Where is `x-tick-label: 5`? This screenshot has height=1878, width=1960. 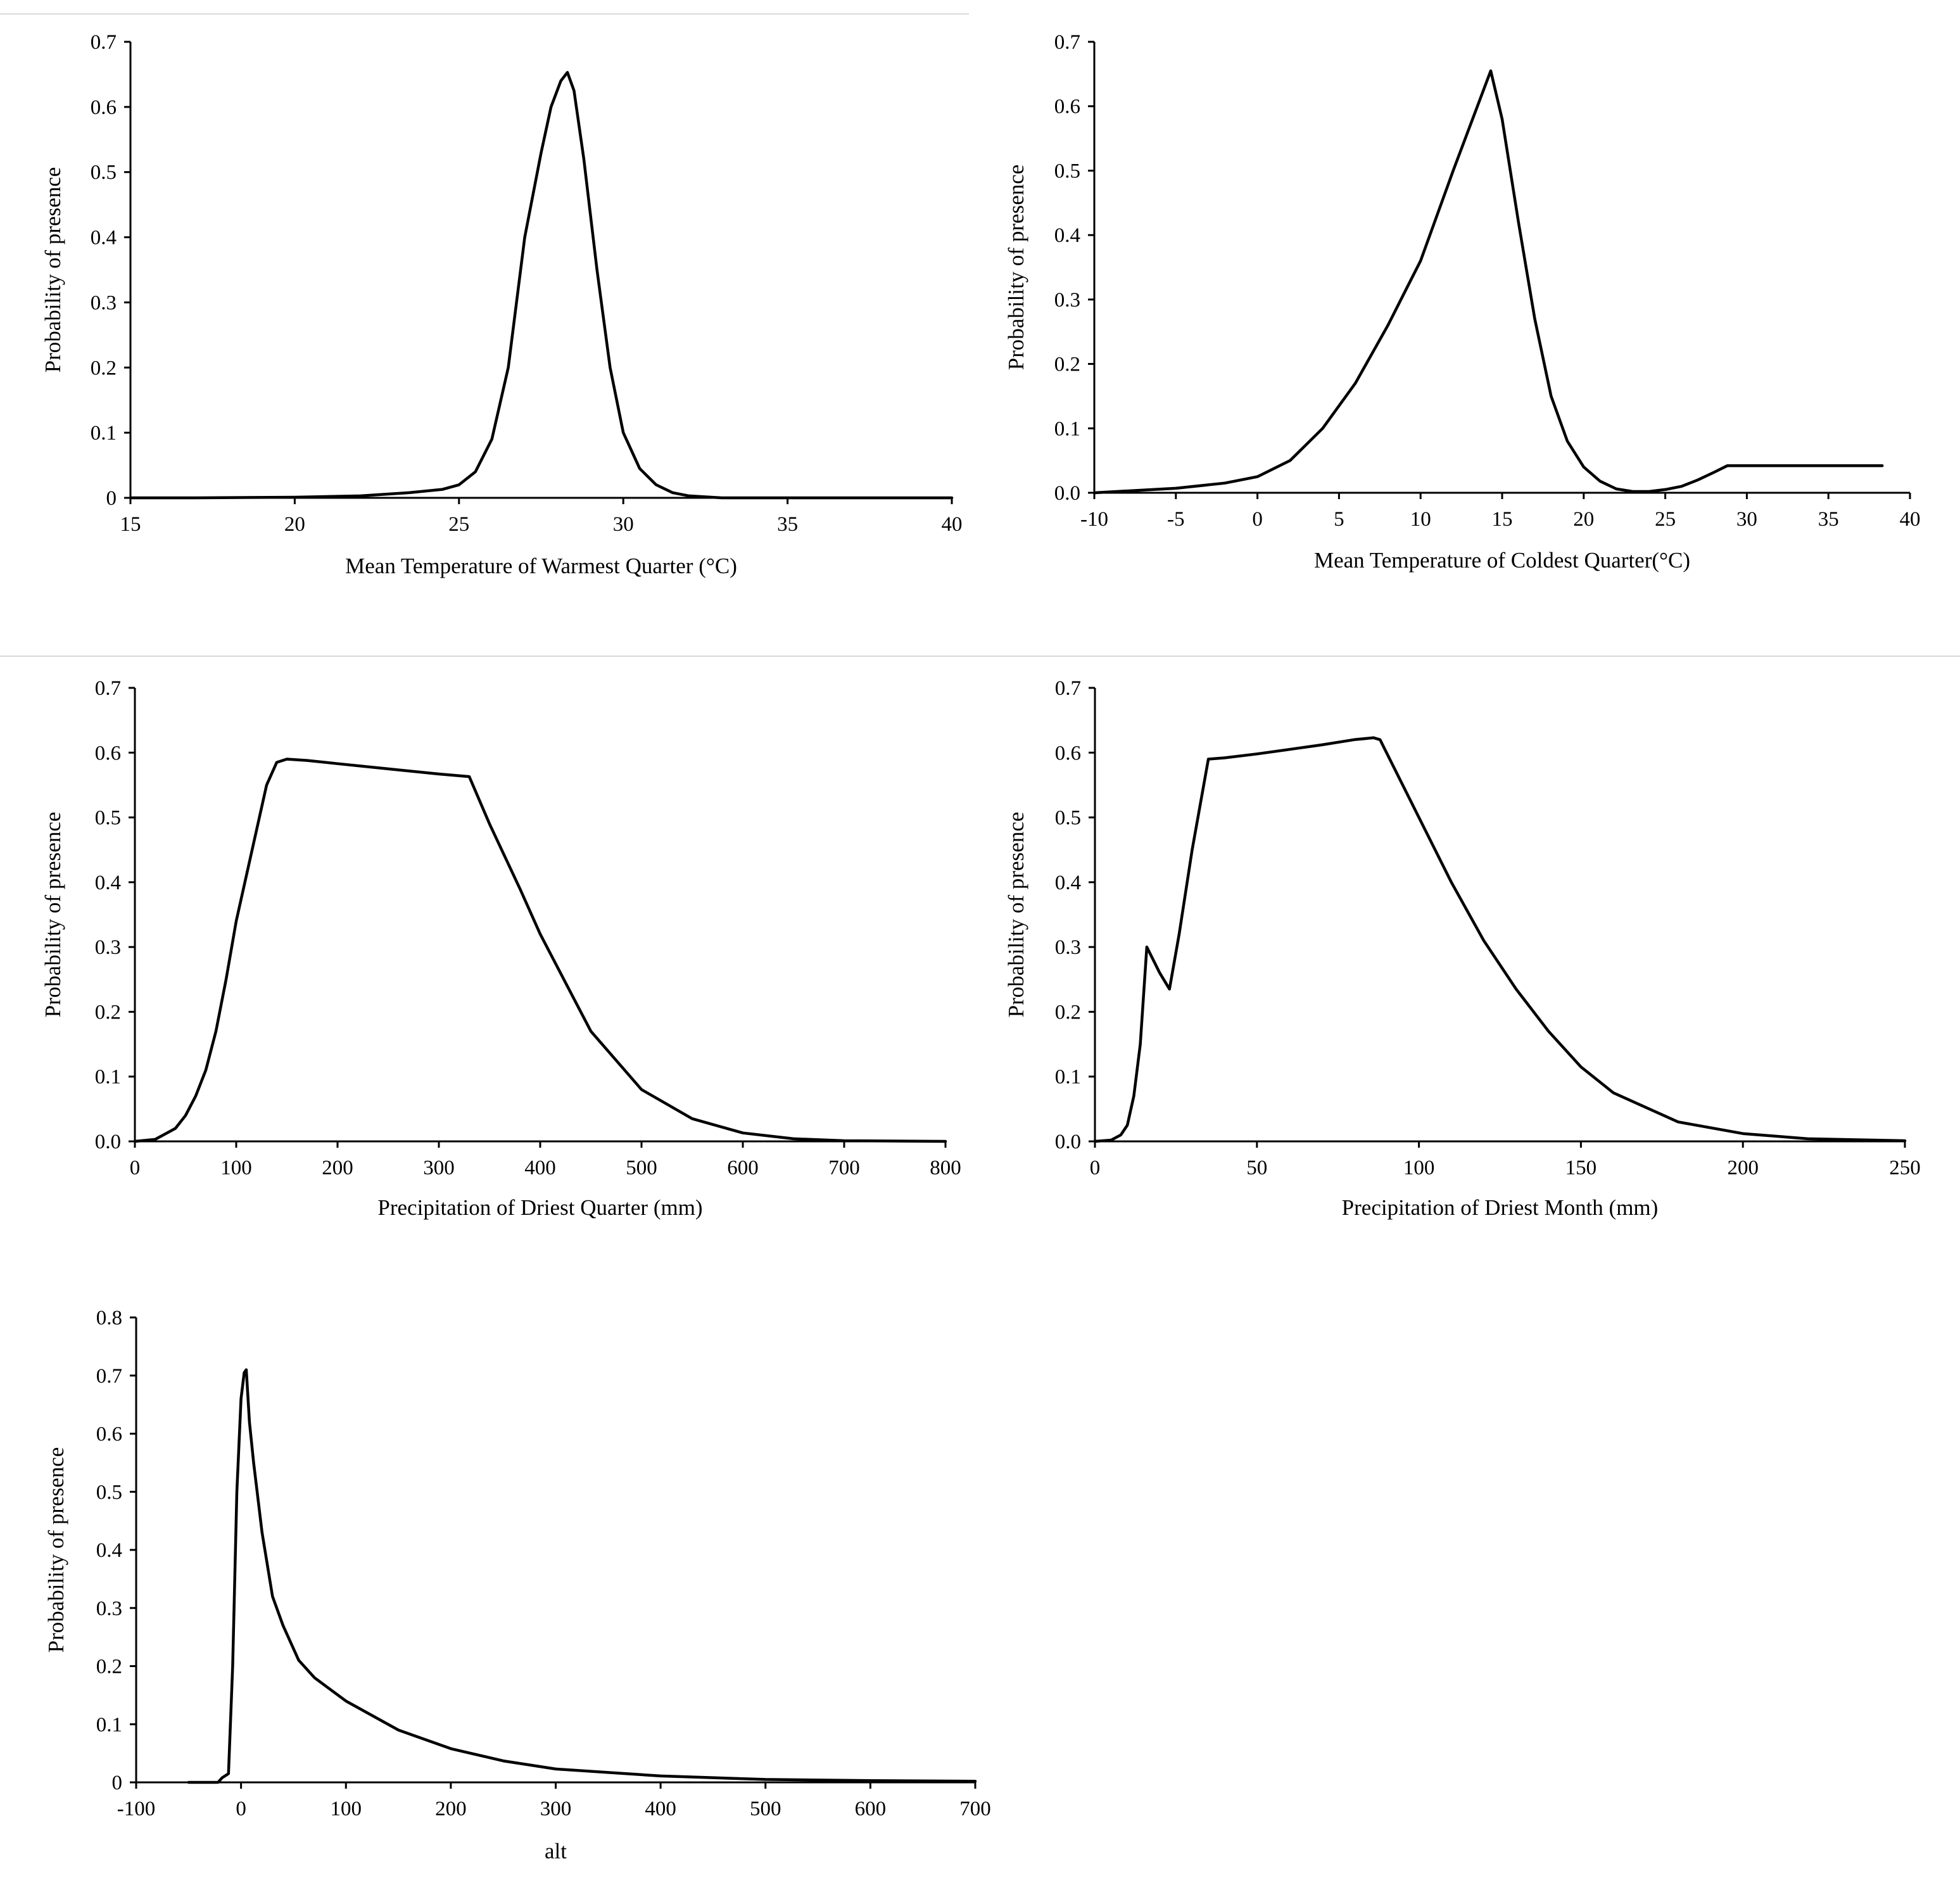
x-tick-label: 5 is located at coordinates (1339, 519).